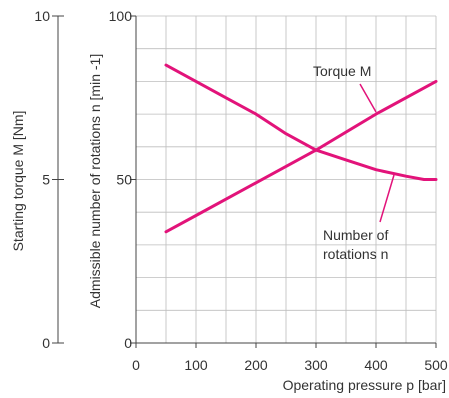 This screenshot has width=449, height=398. Describe the element at coordinates (355, 235) in the screenshot. I see `annotation-rotations-label-line1: Number of` at that location.